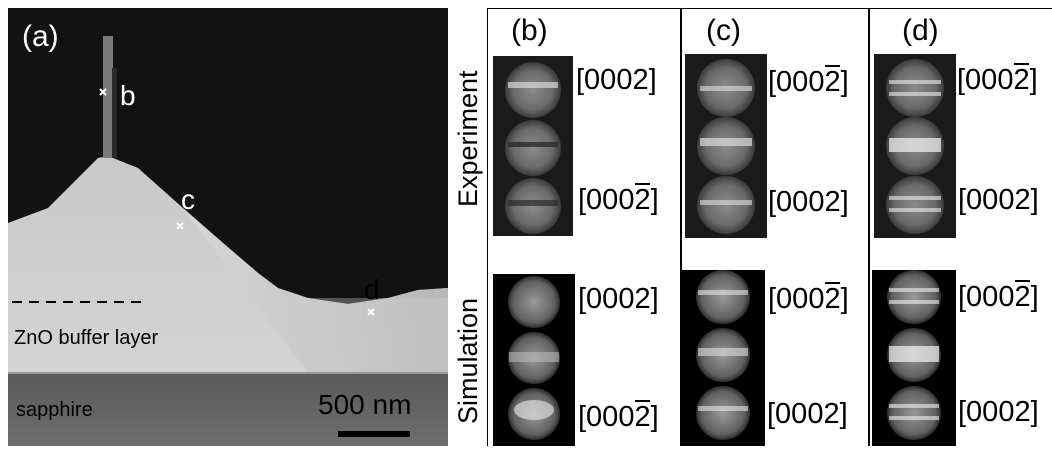 The height and width of the screenshot is (451, 1052). What do you see at coordinates (86, 338) in the screenshot?
I see `buffer-layer-label: ZnO buffer layer` at bounding box center [86, 338].